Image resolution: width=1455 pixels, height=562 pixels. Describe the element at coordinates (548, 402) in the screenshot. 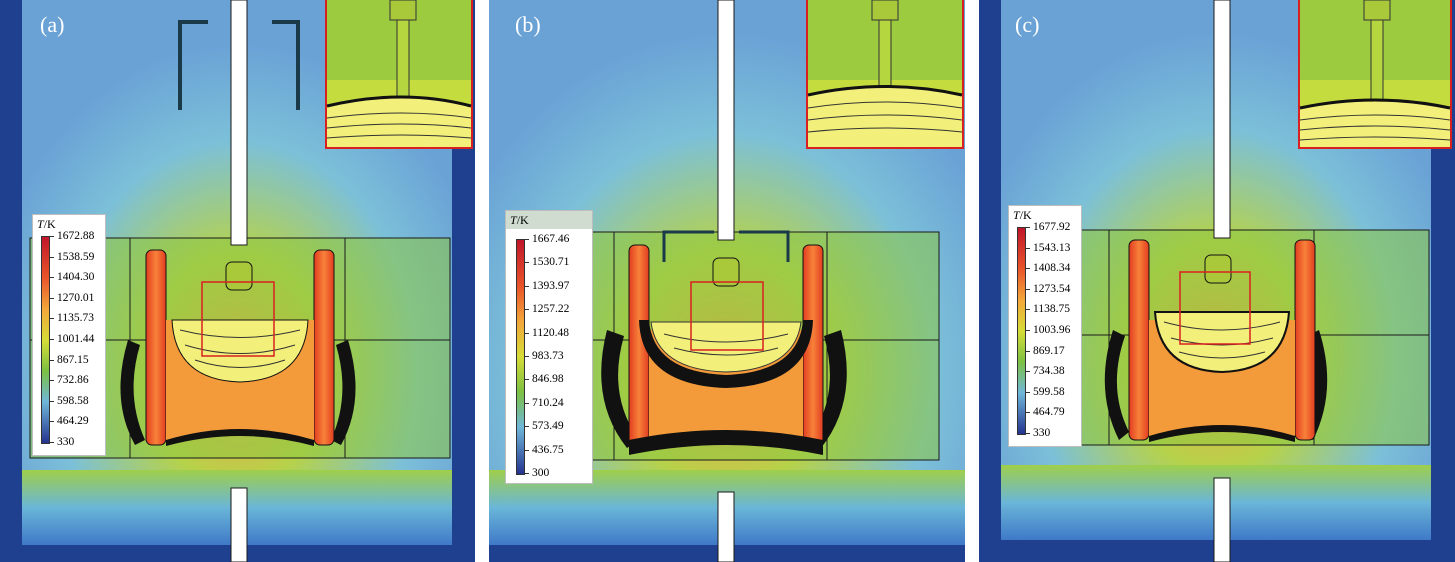

I see `legend-value: 710.24` at that location.